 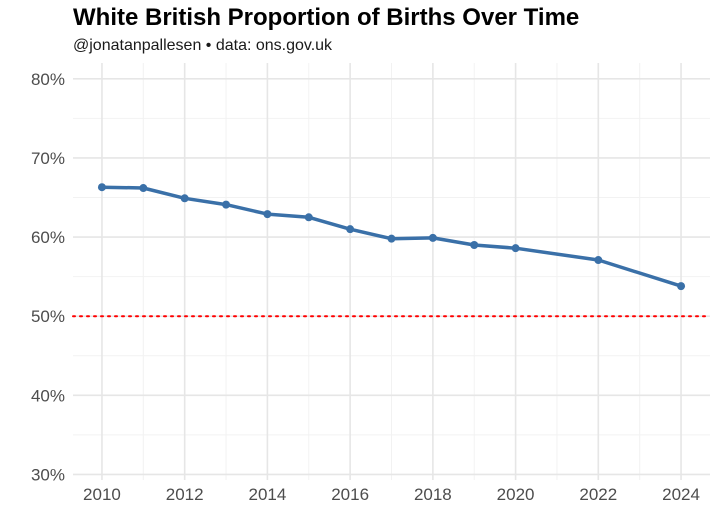 What do you see at coordinates (350, 494) in the screenshot?
I see `x-tick-label: 2016` at bounding box center [350, 494].